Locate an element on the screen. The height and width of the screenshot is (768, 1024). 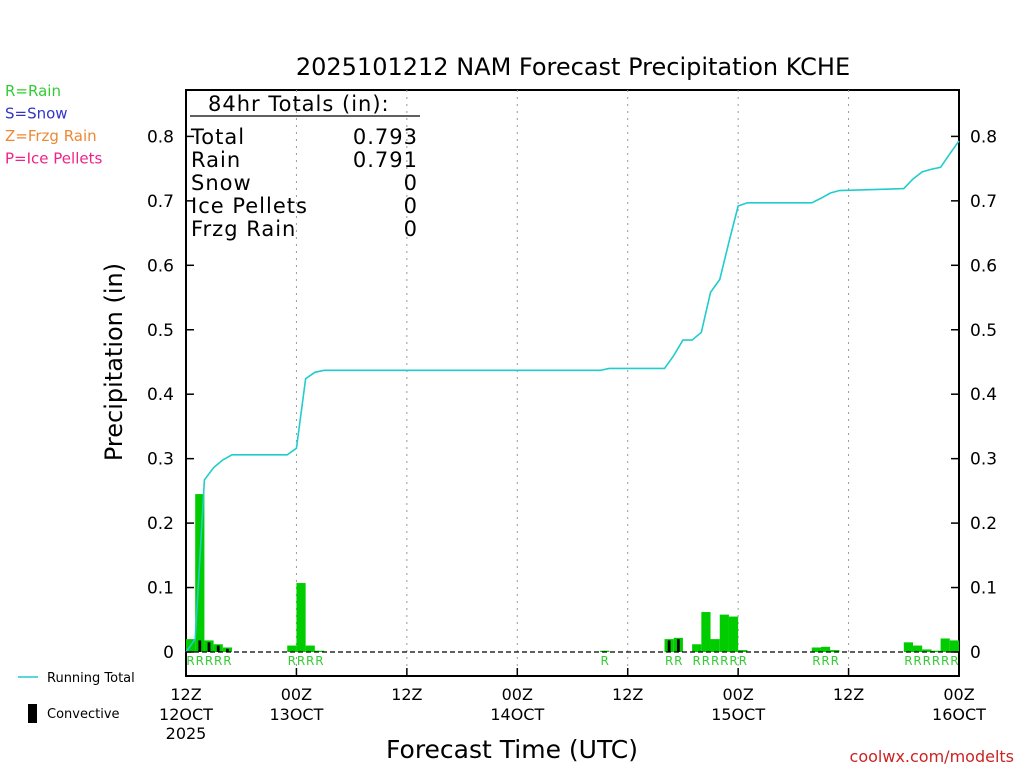
y-tick-label-left: 0.3 is located at coordinates (160, 460).